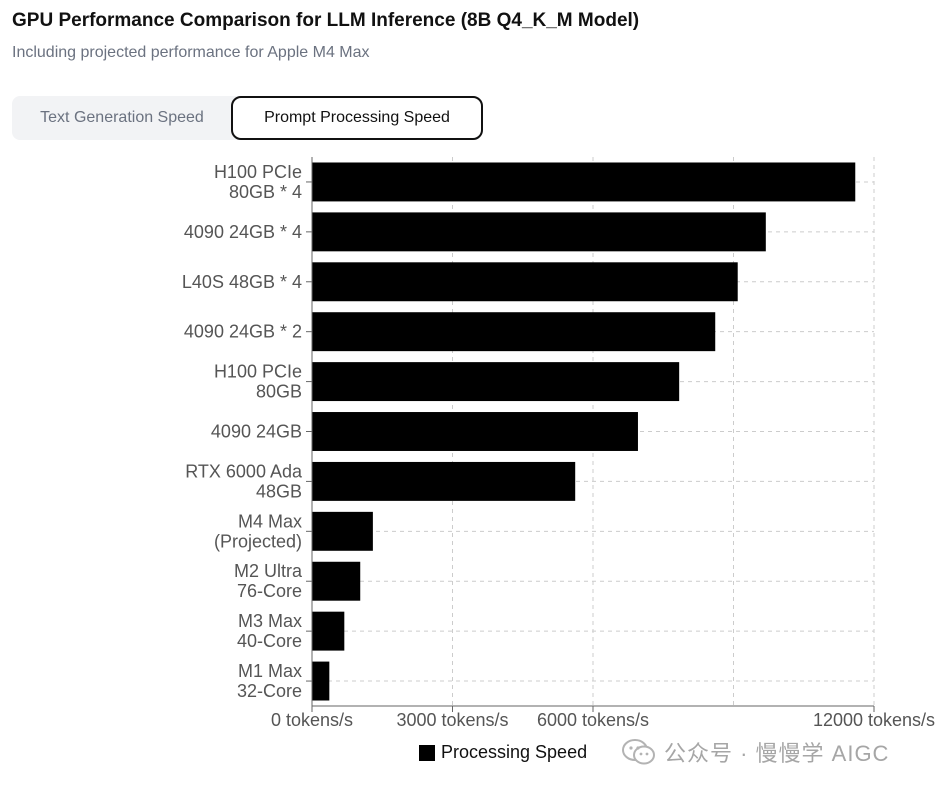  I want to click on y-tick-label: M1 Max 32-Core, so click(269, 681).